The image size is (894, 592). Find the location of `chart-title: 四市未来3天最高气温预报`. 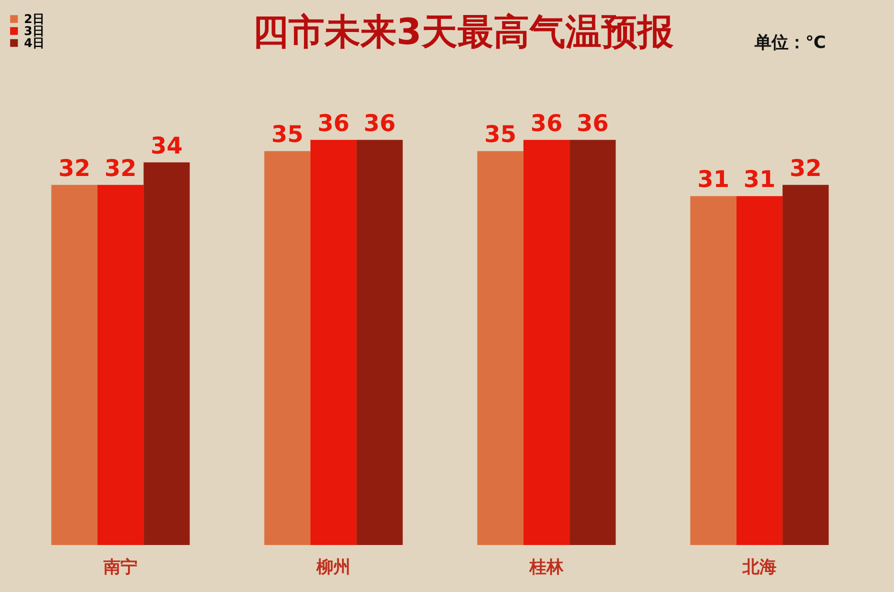

chart-title: 四市未来3天最高气温预报 is located at coordinates (463, 32).